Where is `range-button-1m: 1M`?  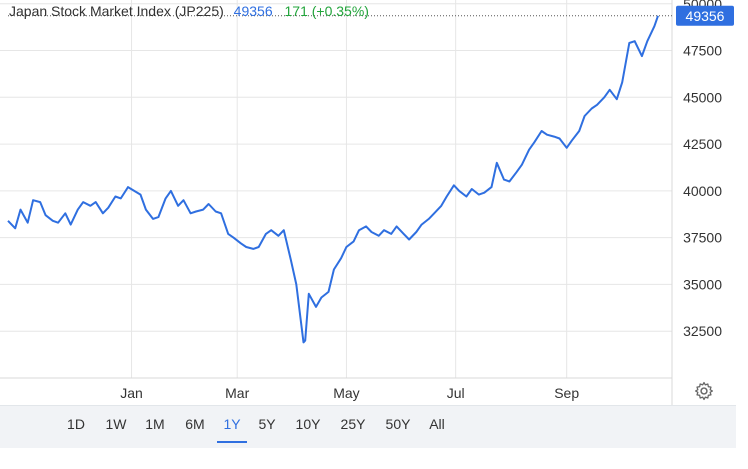 range-button-1m: 1M is located at coordinates (155, 424).